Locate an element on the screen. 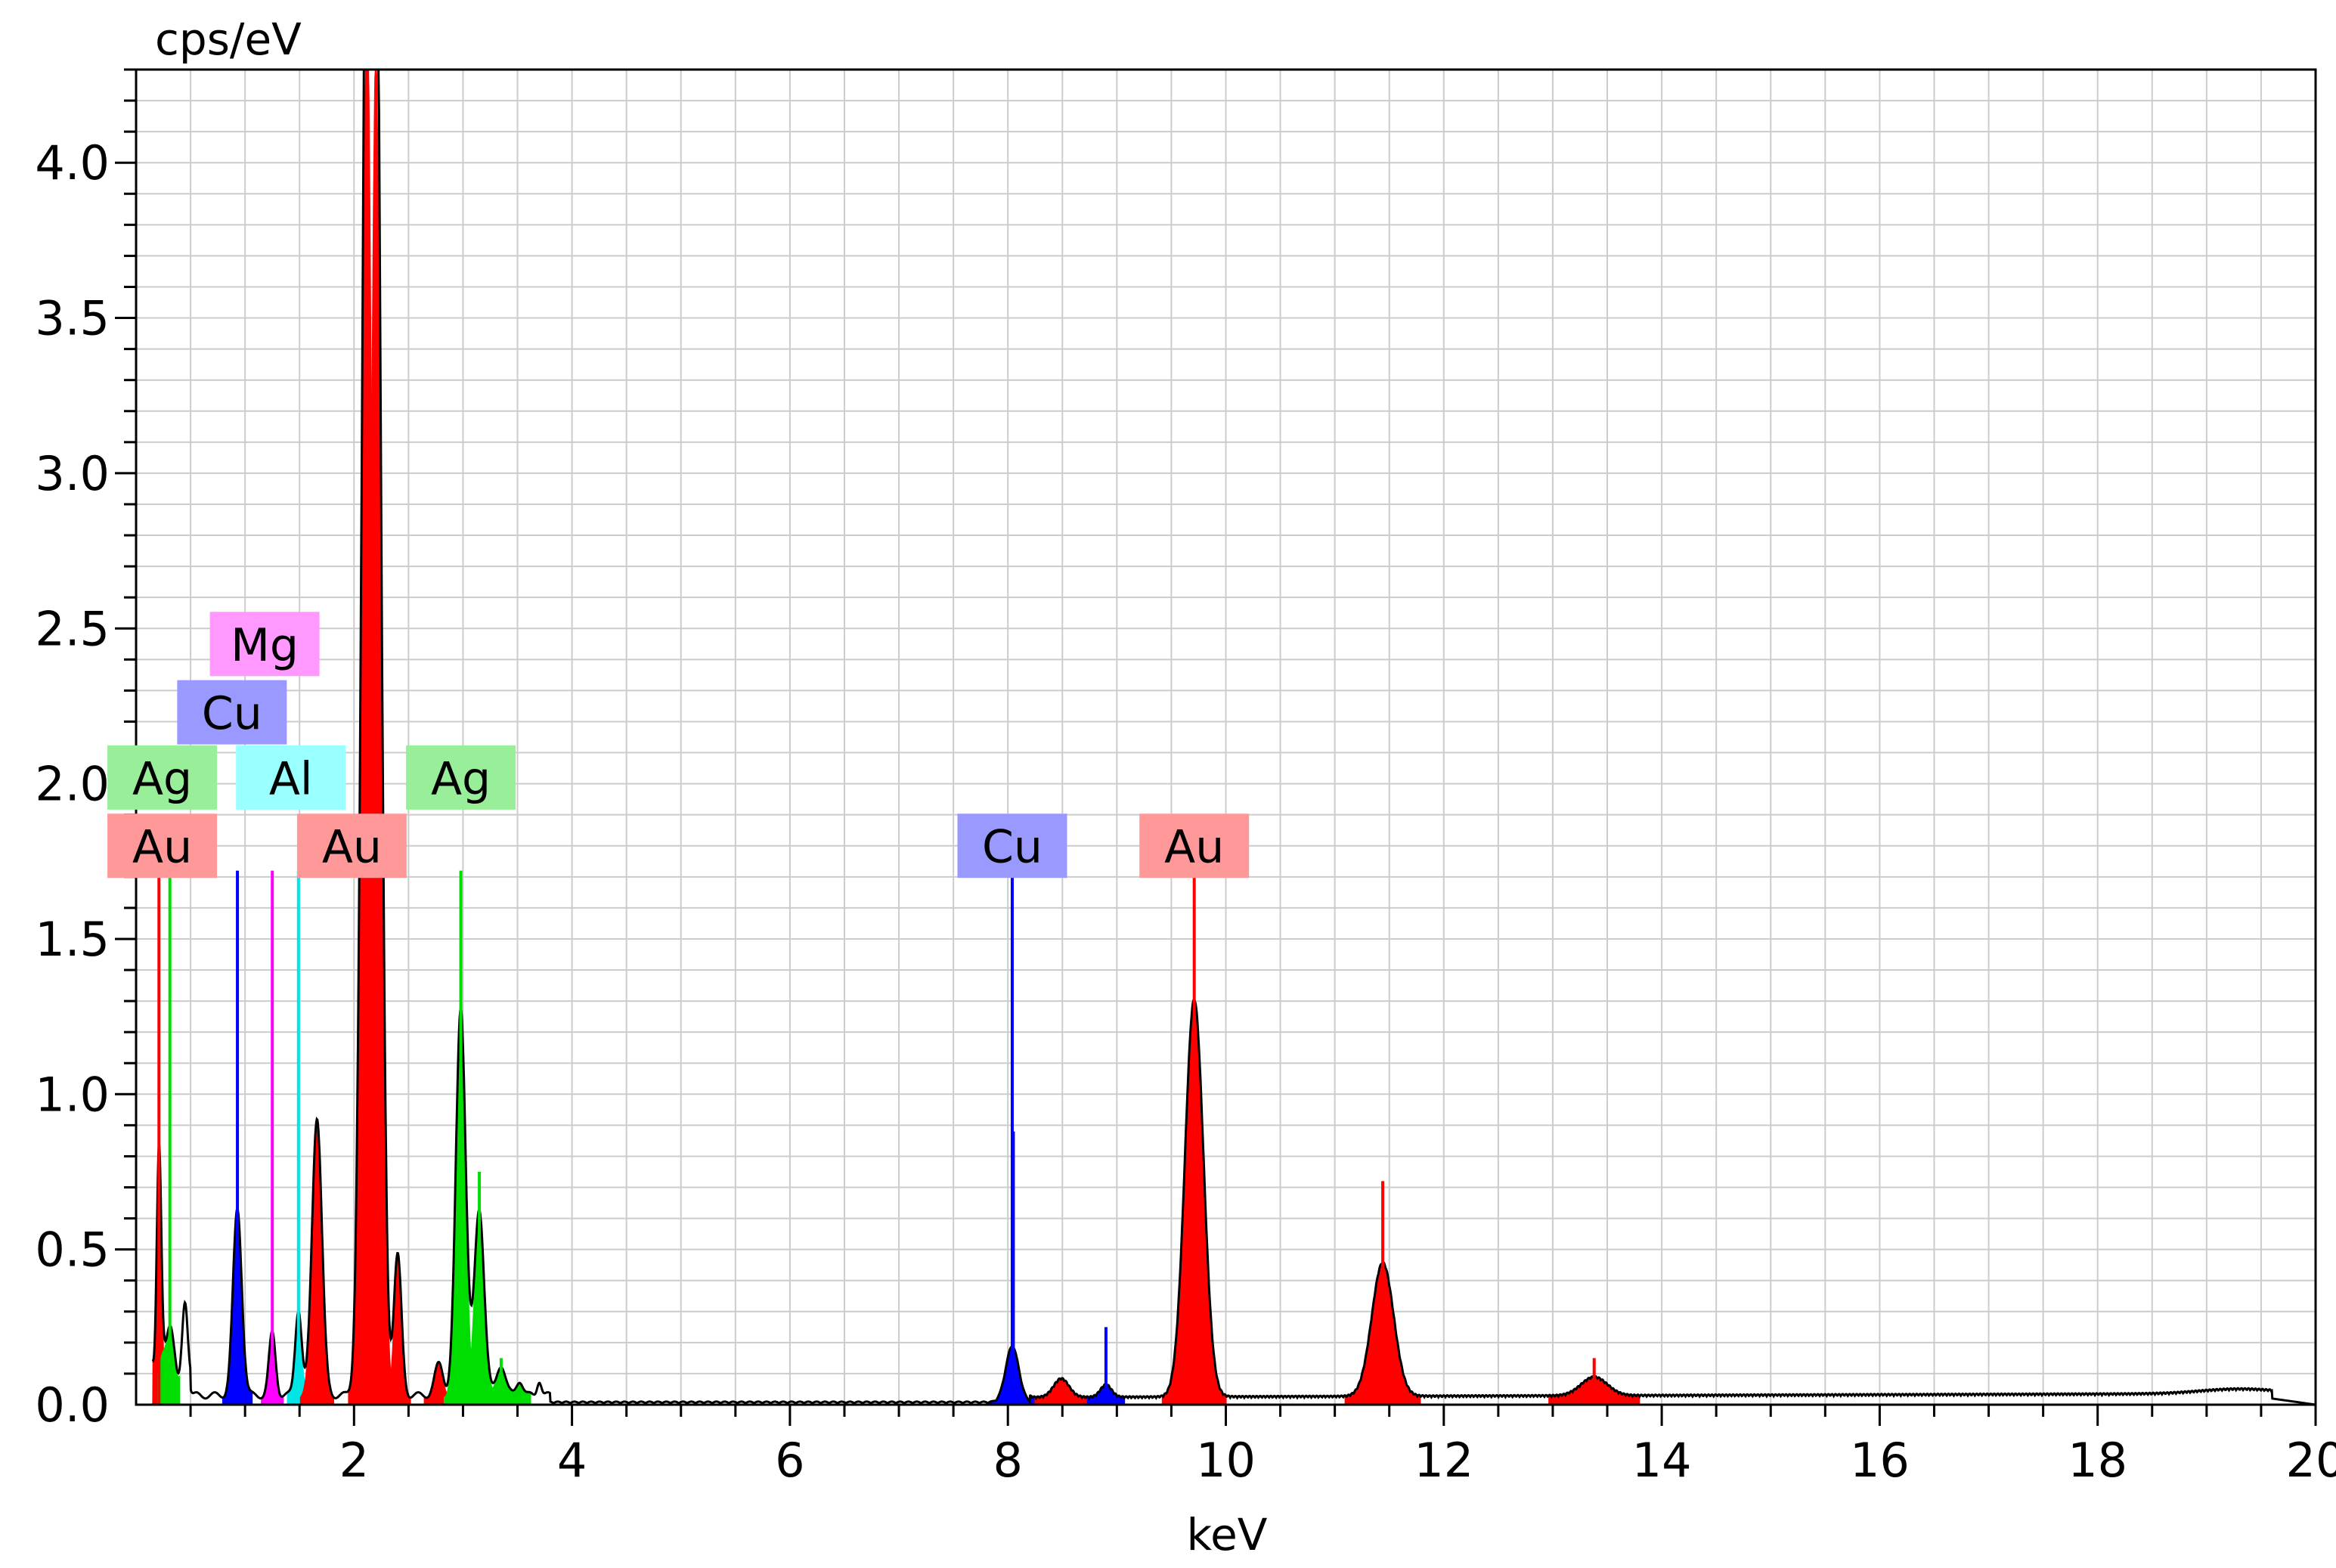 This screenshot has height=1568, width=2336. y-tick-label: 2.0 is located at coordinates (72, 784).